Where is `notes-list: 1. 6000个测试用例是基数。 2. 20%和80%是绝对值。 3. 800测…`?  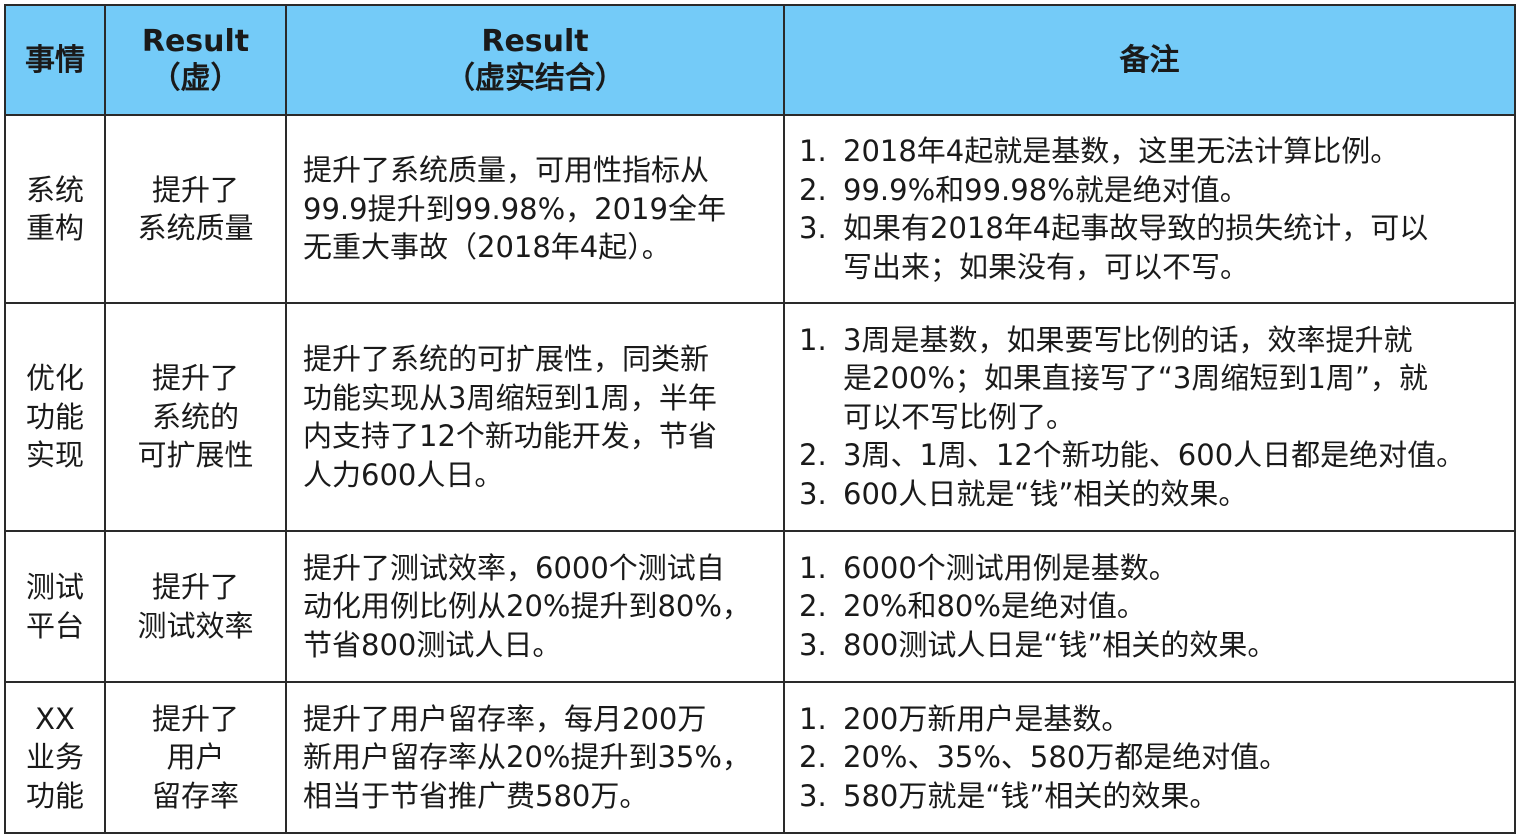 notes-list: 1. 6000个测试用例是基数。 2. 20%和80%是绝对值。 3. 800测… is located at coordinates (1154, 607).